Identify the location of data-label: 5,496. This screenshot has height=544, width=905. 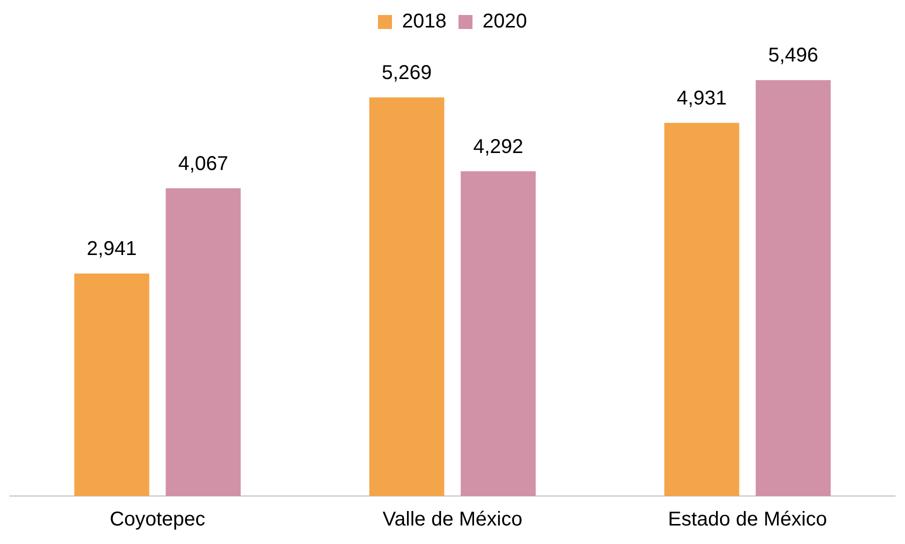
(793, 55).